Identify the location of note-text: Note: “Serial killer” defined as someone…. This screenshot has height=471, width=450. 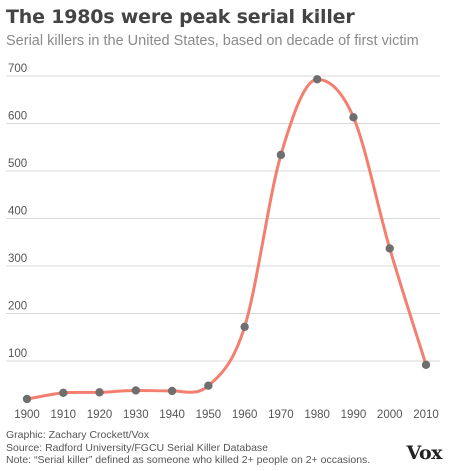
(188, 460).